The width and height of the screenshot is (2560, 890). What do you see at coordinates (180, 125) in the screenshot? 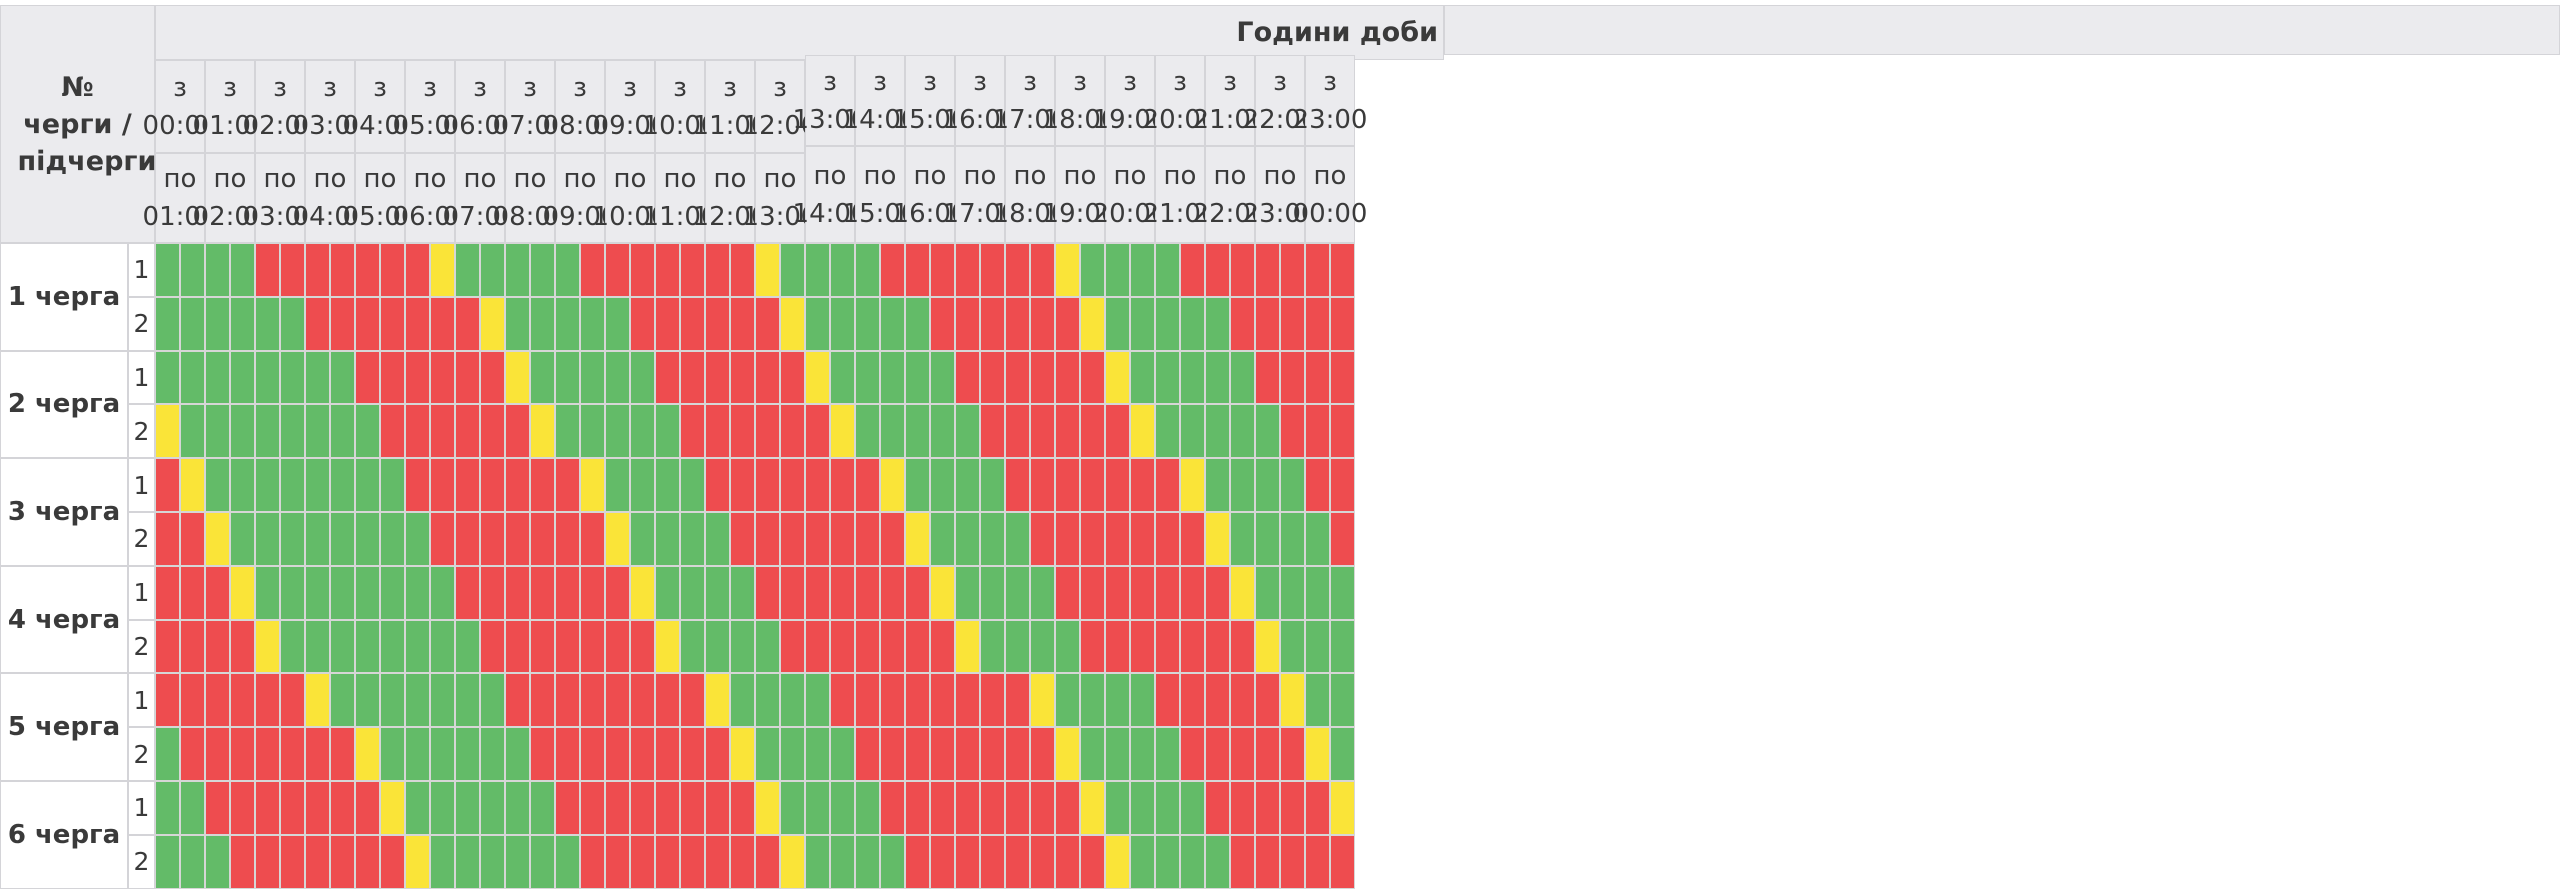
I see `hour-from-time: 00:00` at bounding box center [180, 125].